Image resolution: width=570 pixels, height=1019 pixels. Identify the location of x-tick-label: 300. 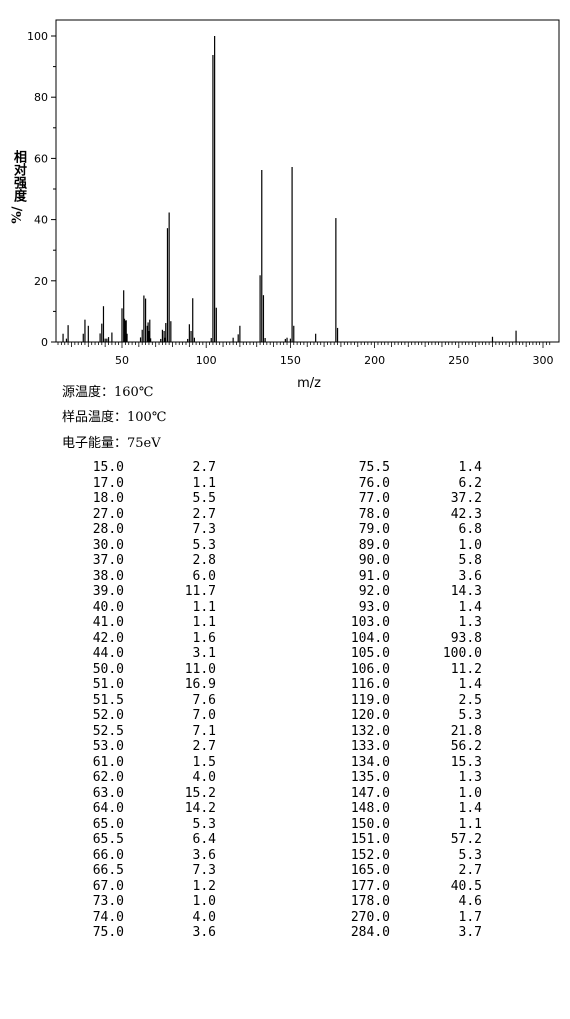
(543, 360).